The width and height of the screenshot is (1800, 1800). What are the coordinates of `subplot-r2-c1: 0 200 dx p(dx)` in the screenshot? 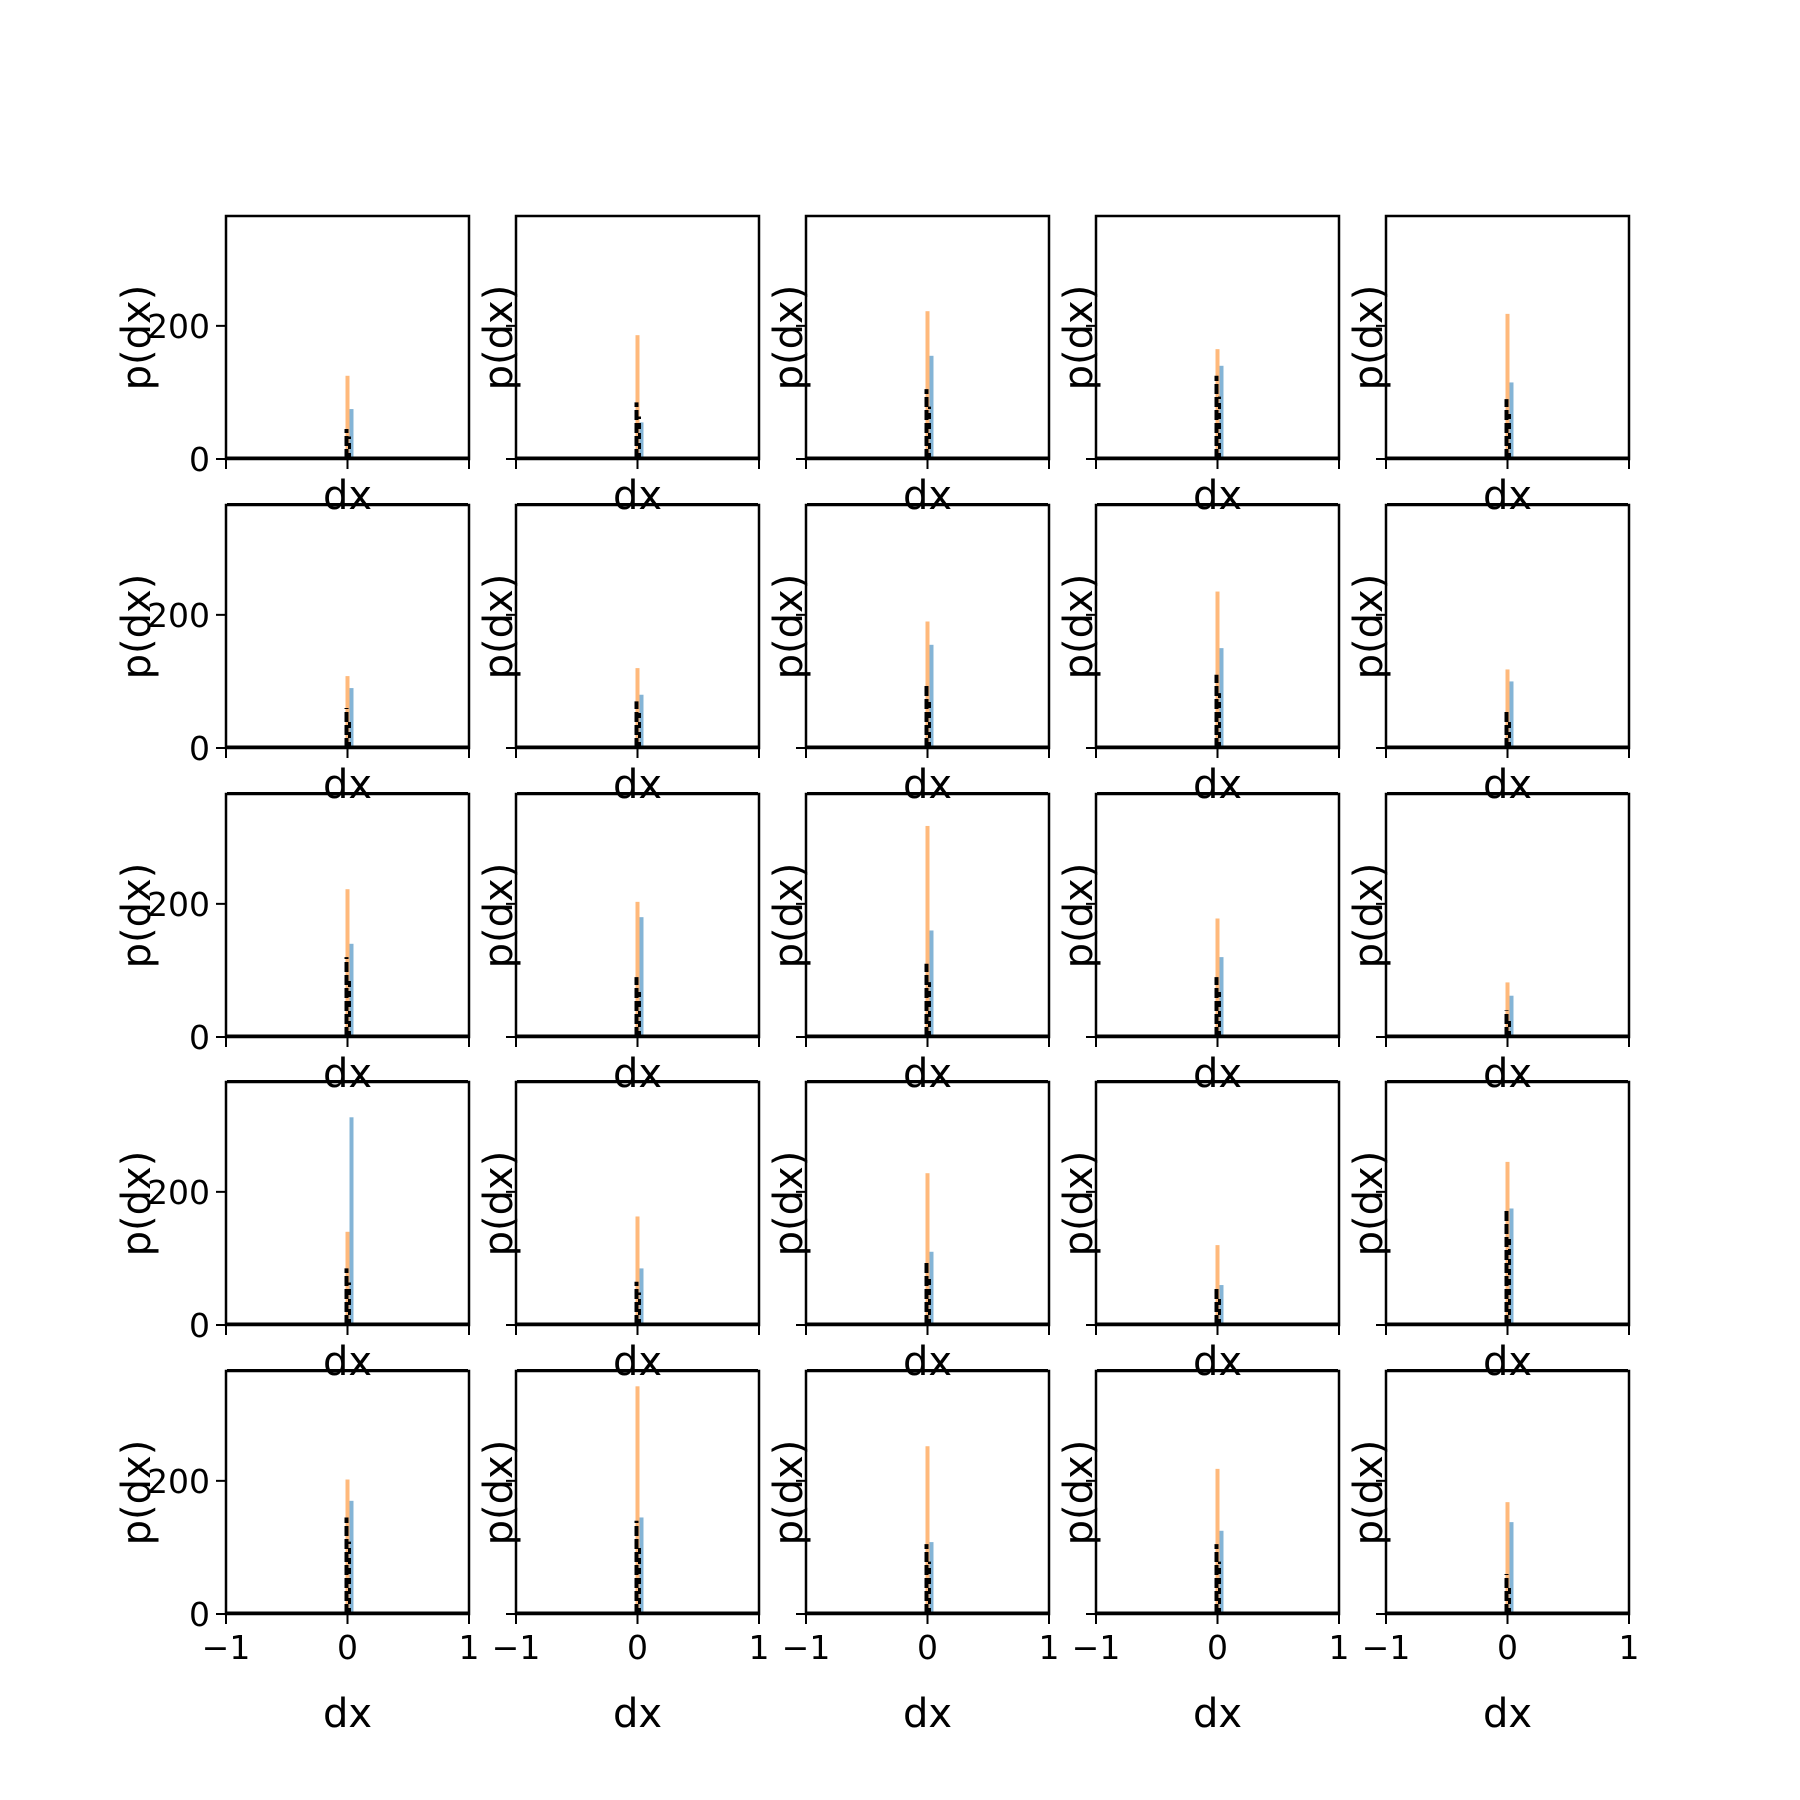 It's located at (292, 655).